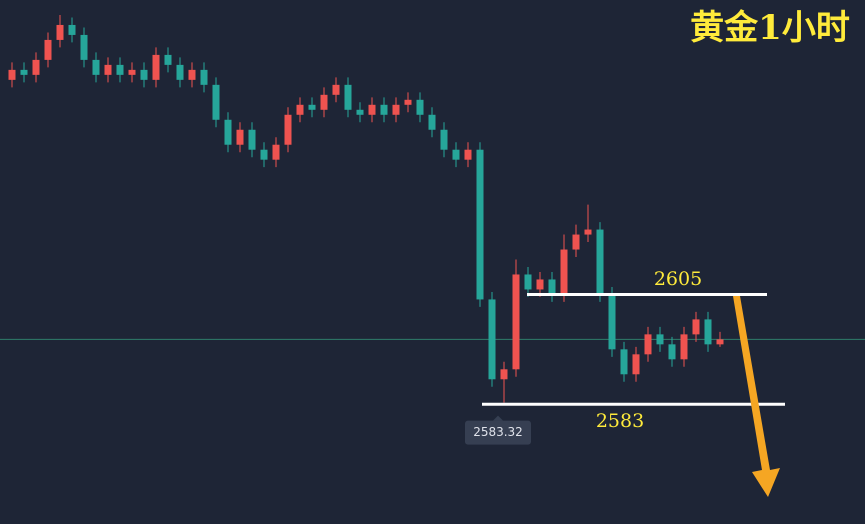 The height and width of the screenshot is (524, 865). What do you see at coordinates (770, 28) in the screenshot?
I see `chart-title: 黄金1小时` at bounding box center [770, 28].